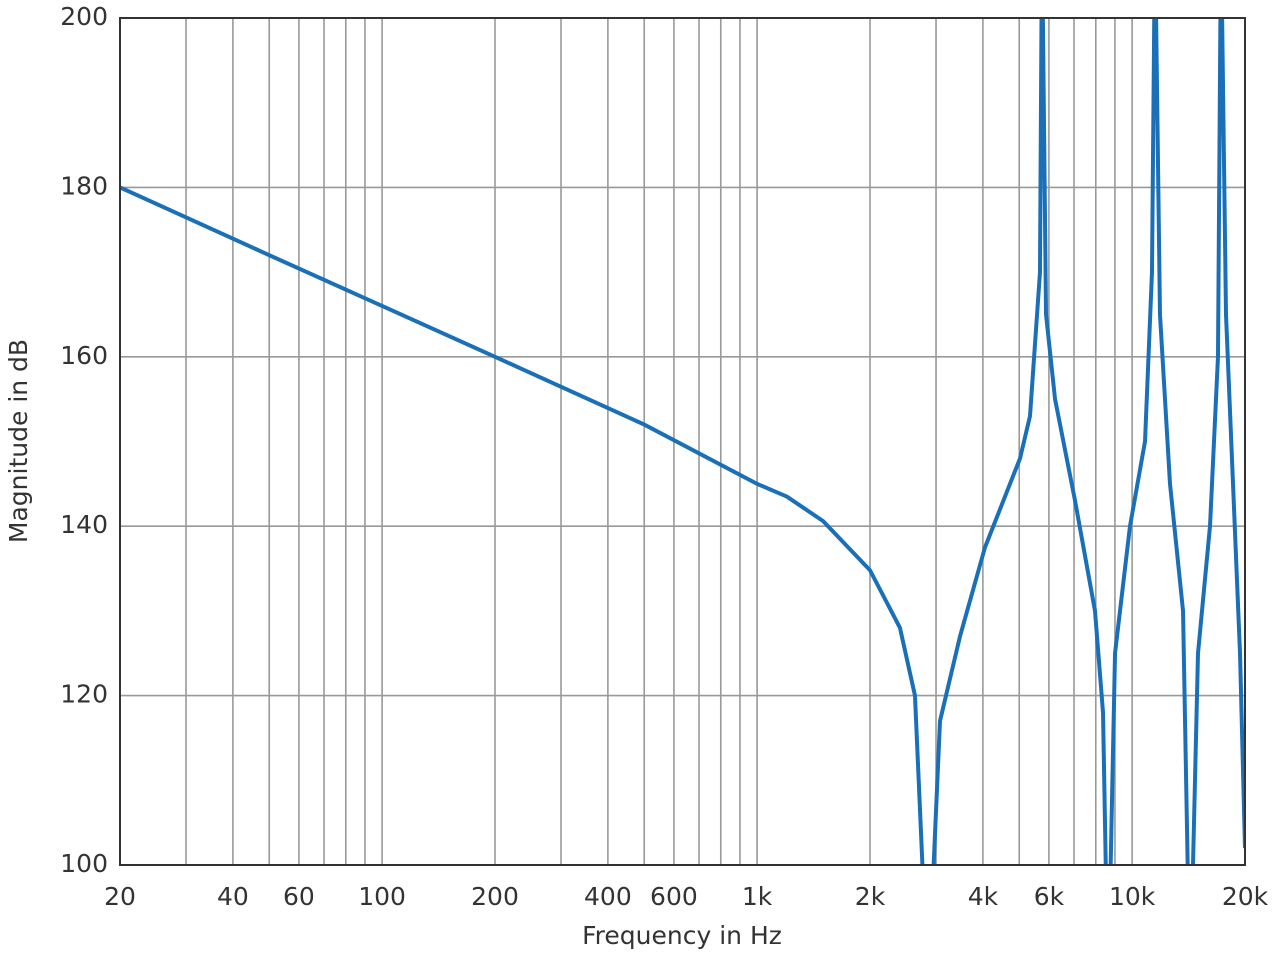 The image size is (1280, 960). I want to click on x-tick-label: 20k, so click(1245, 896).